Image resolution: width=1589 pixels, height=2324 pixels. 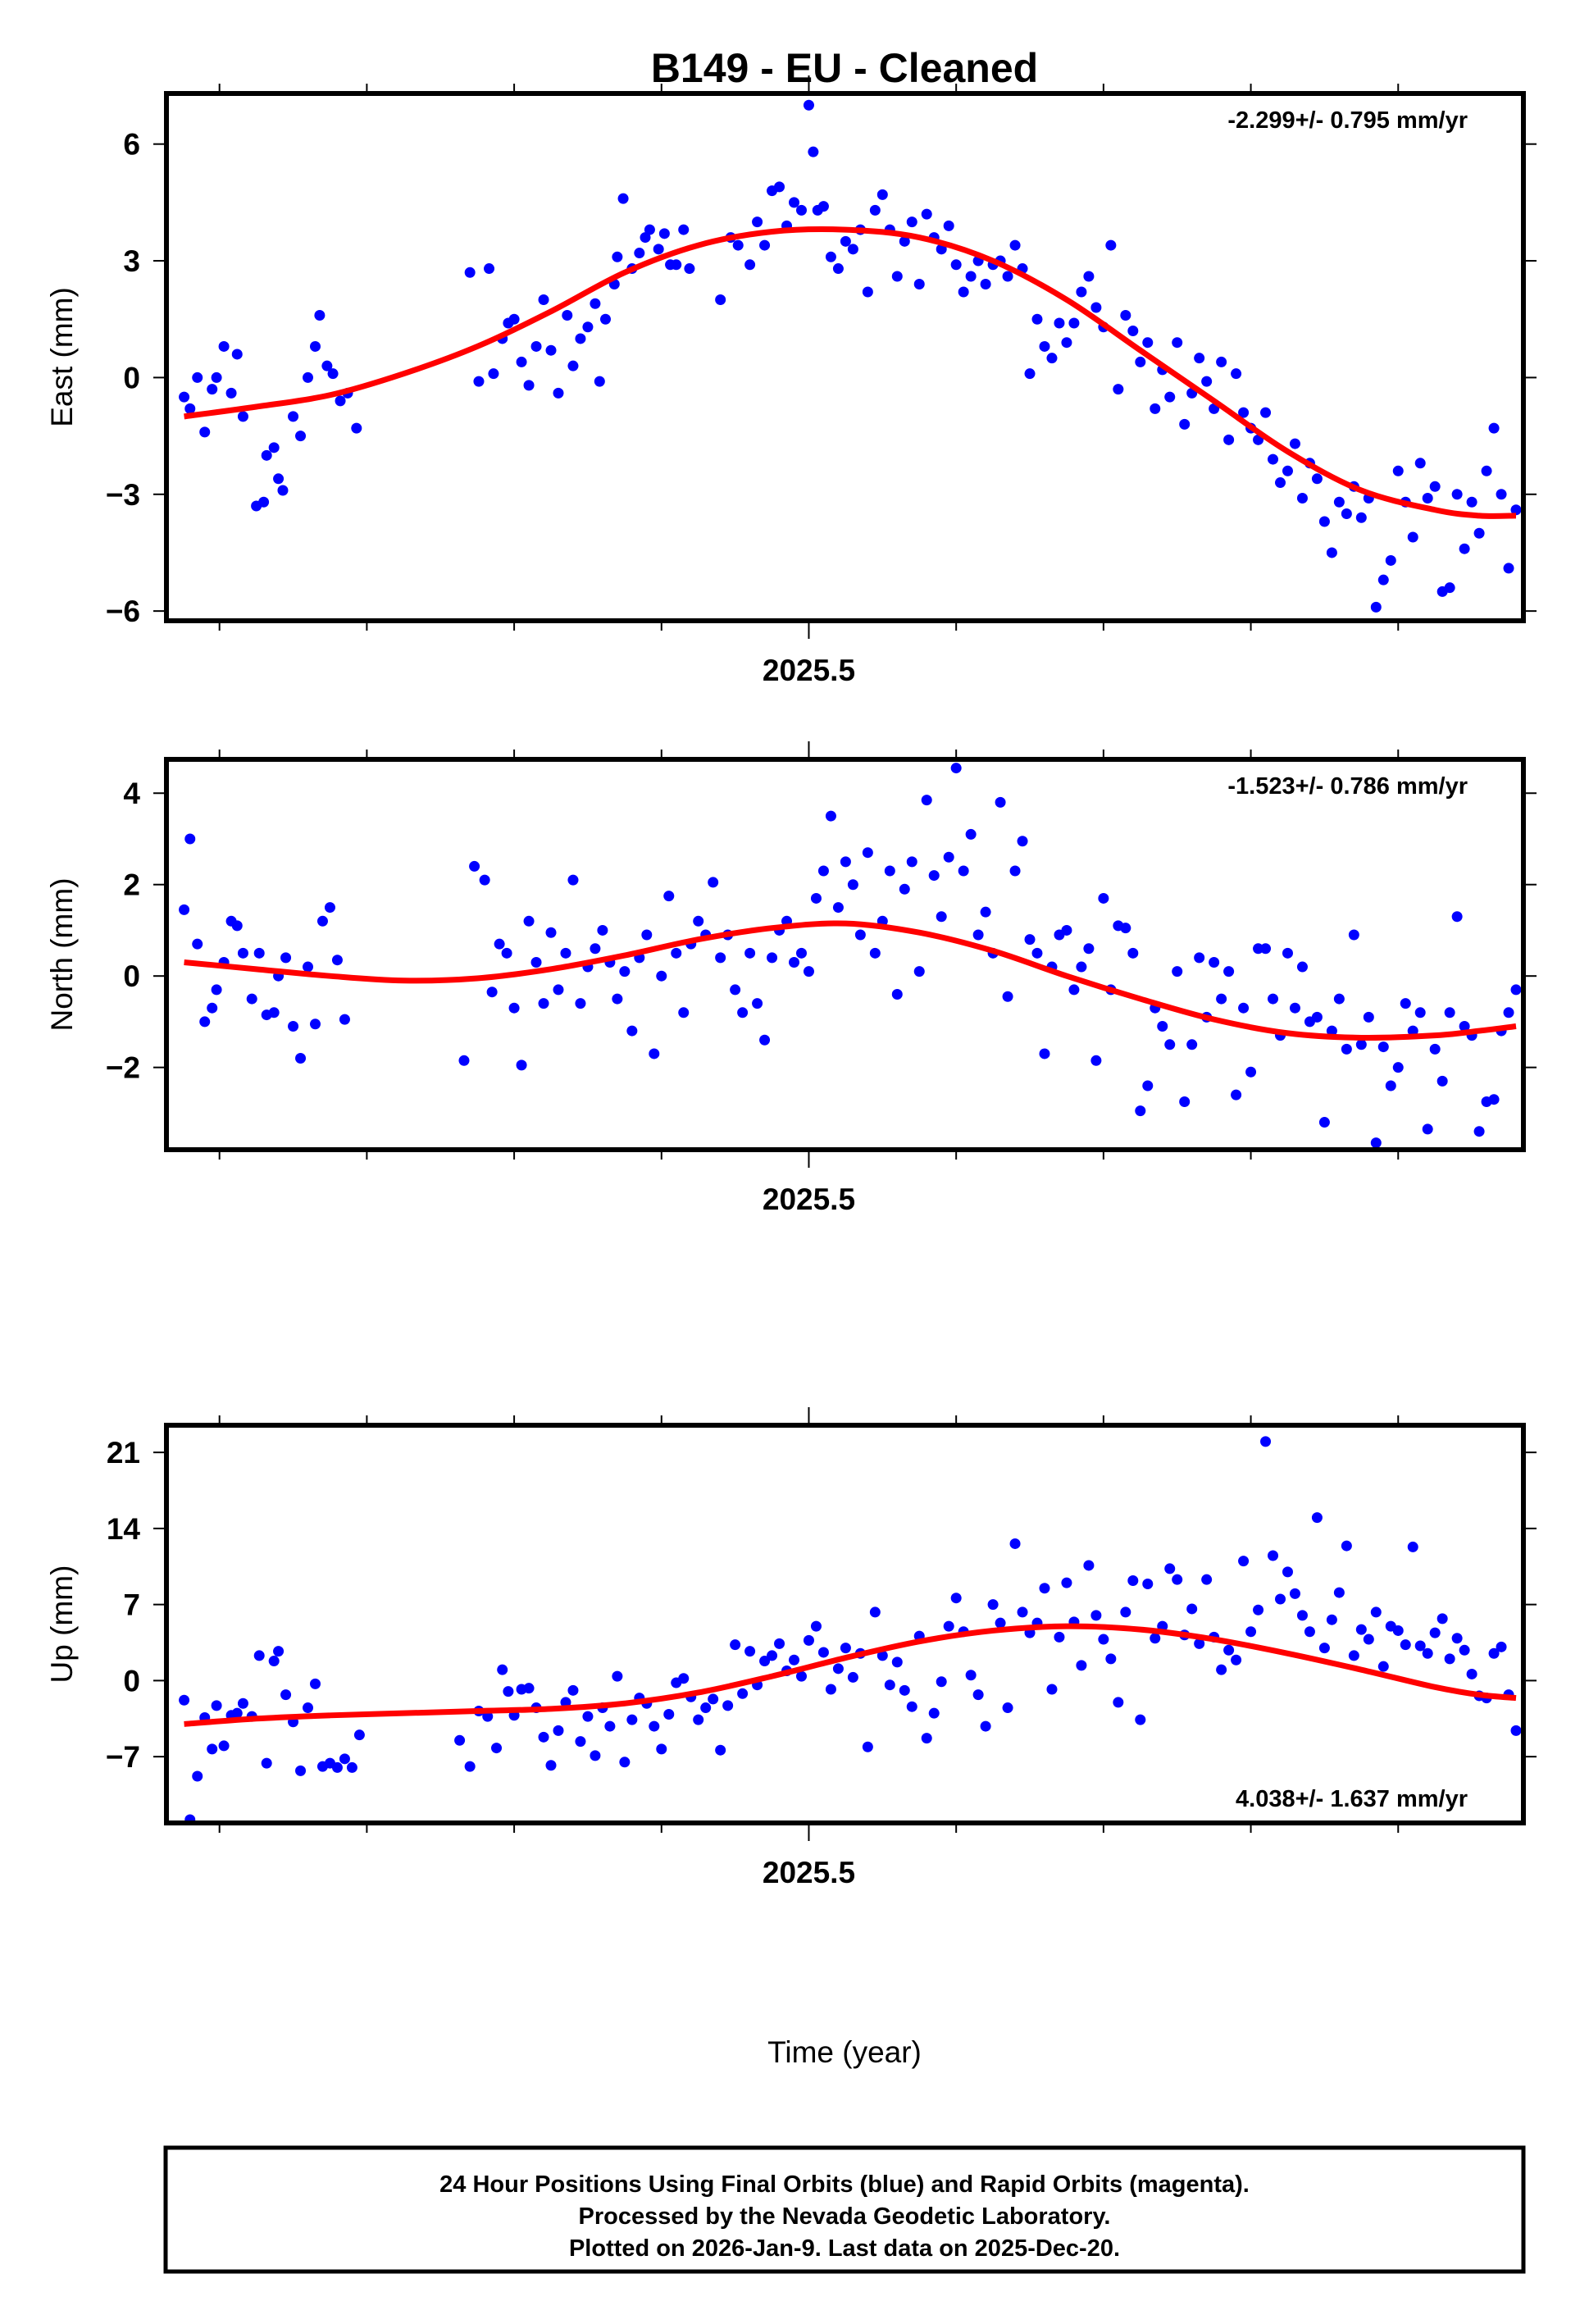 What do you see at coordinates (131, 1605) in the screenshot?
I see `y-tick-label: 7` at bounding box center [131, 1605].